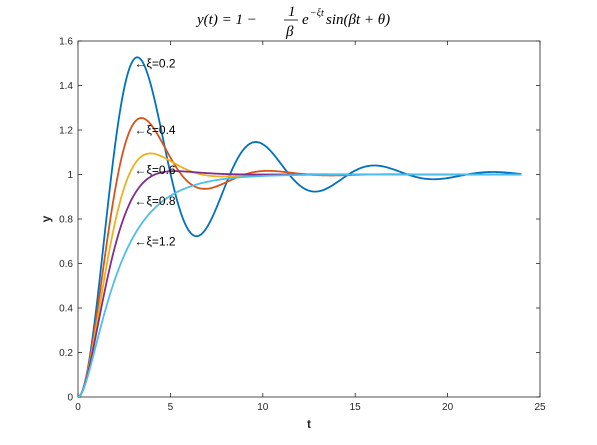 This screenshot has width=597, height=445. Describe the element at coordinates (66, 42) in the screenshot. I see `y-tick-label: 1.6` at that location.